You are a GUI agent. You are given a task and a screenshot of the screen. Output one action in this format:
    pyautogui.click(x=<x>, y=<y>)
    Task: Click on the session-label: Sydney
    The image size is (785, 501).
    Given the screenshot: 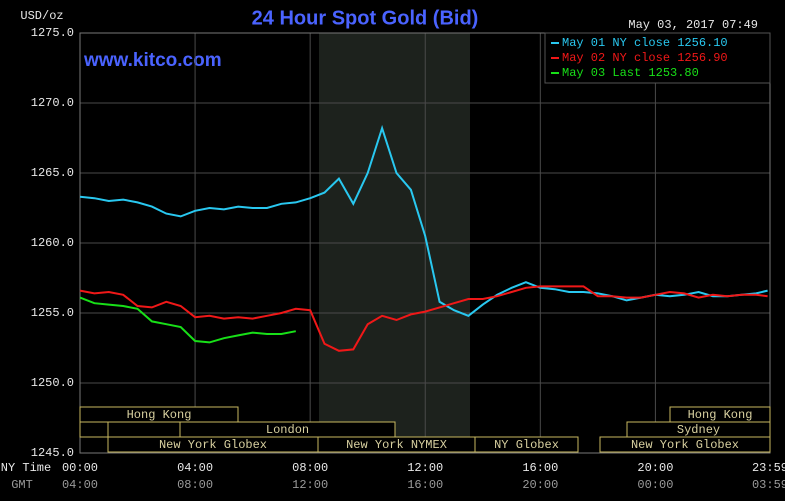 What is the action you would take?
    pyautogui.click(x=698, y=430)
    